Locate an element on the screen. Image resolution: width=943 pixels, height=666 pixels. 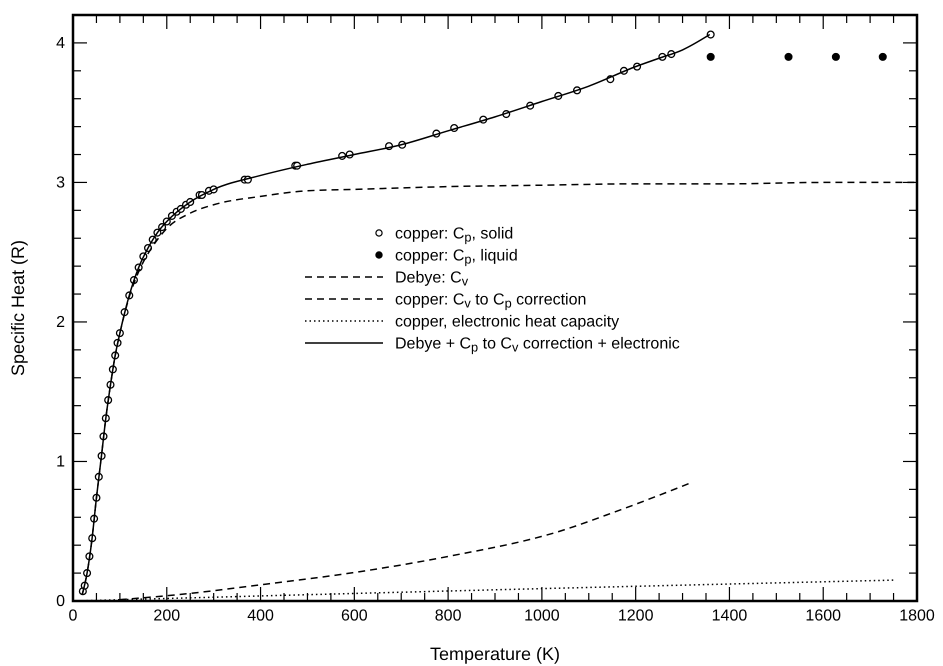
y-tick-label: 1 is located at coordinates (61, 462).